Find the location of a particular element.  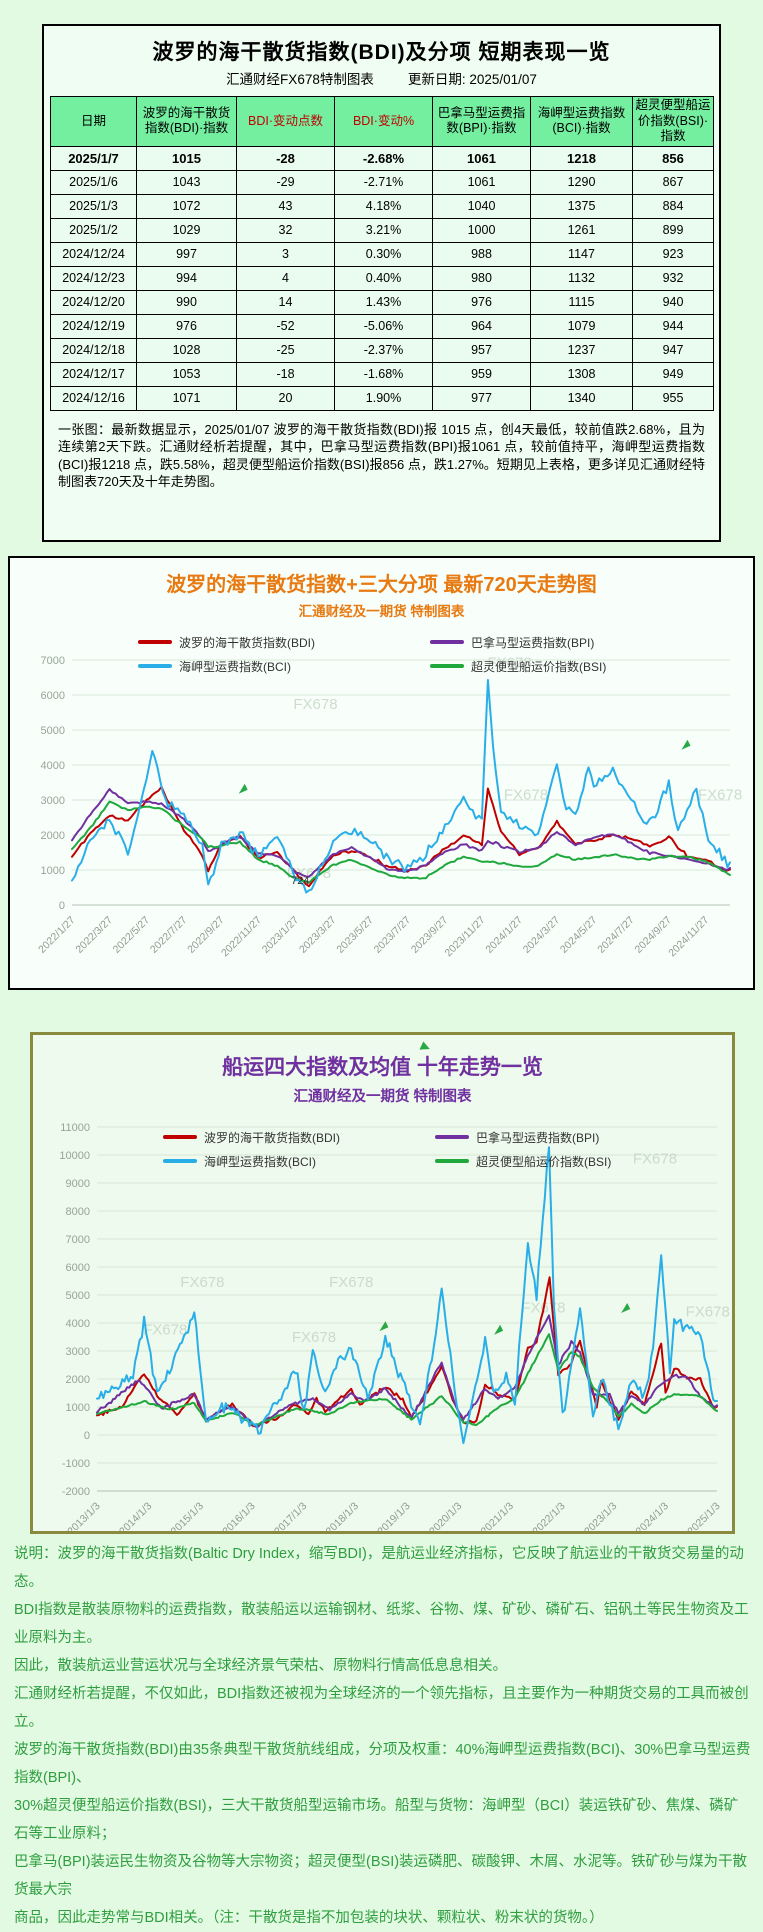

cell-bdi: 1015 is located at coordinates (186, 158).